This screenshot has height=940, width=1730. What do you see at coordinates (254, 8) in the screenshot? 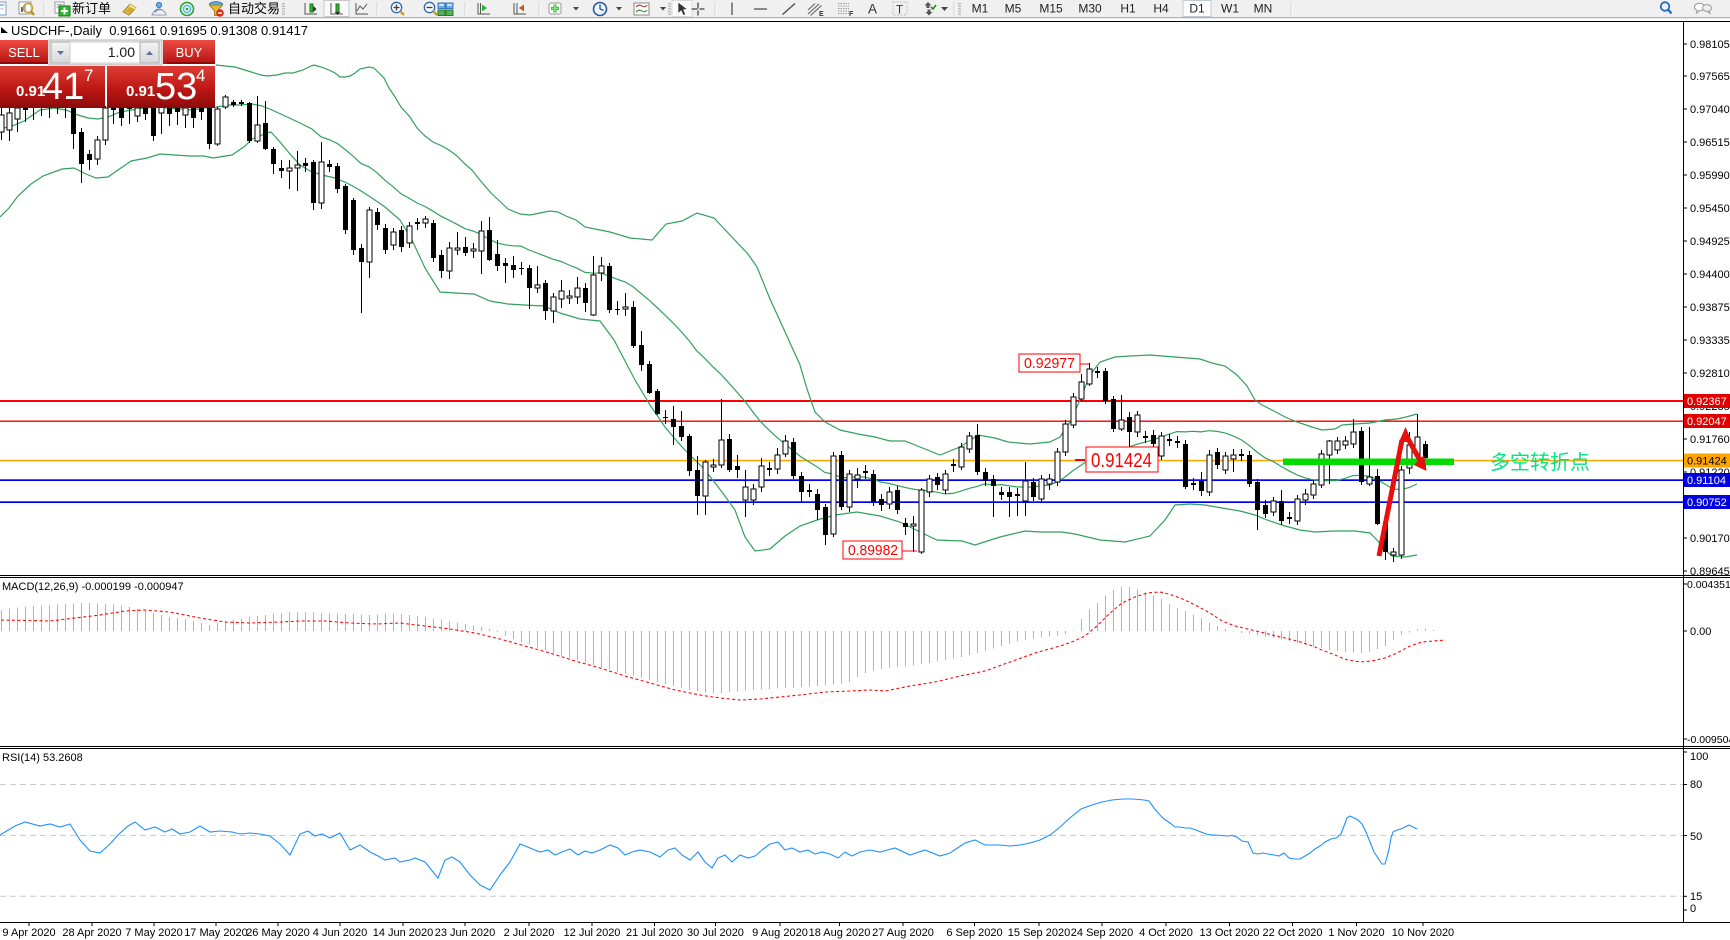
I see `svg-text: 自动交易` at bounding box center [254, 8].